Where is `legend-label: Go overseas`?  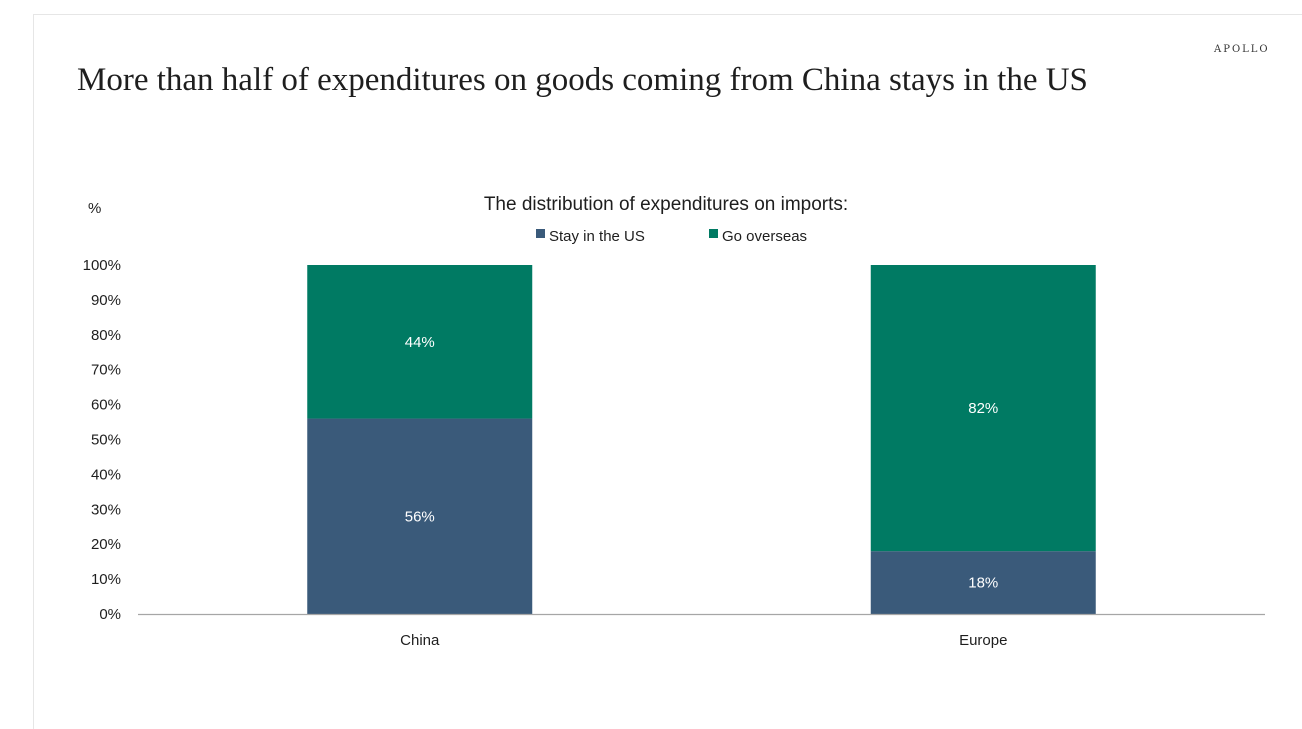
legend-label: Go overseas is located at coordinates (764, 236).